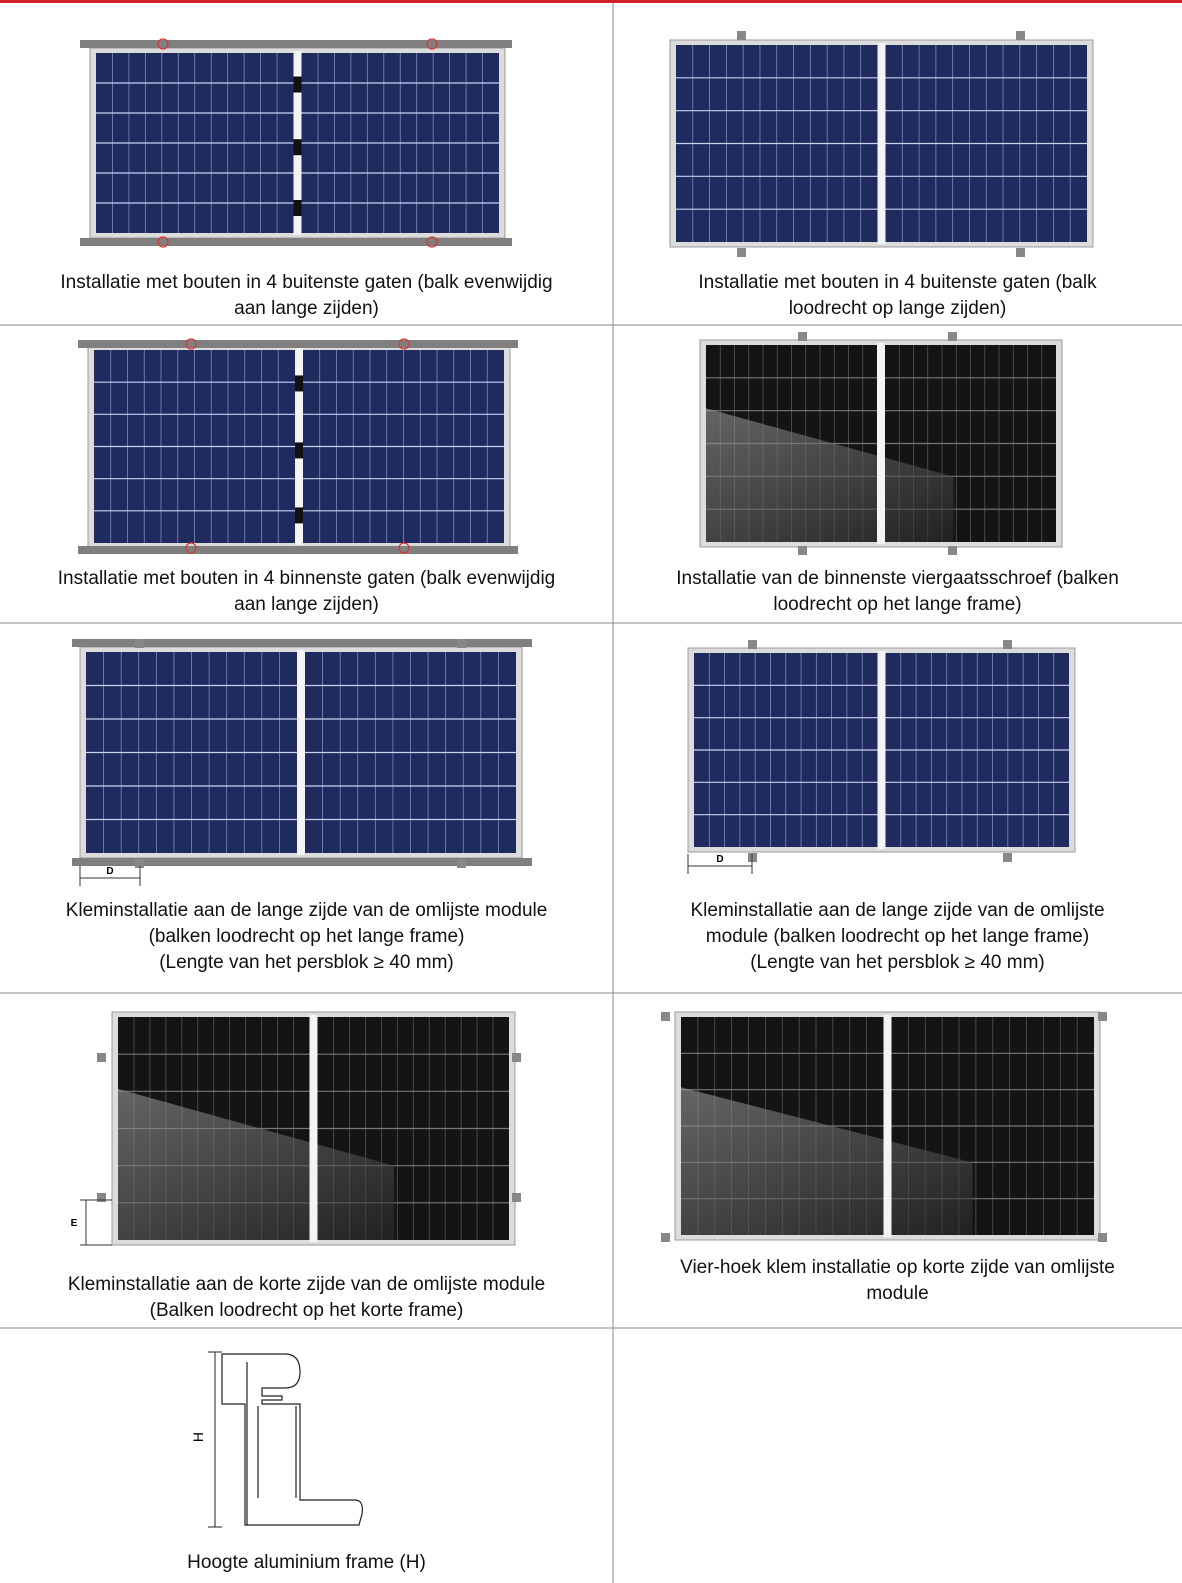 This screenshot has height=1583, width=1182. I want to click on caption-line: (Balken loodrecht op het korte frame), so click(306, 1310).